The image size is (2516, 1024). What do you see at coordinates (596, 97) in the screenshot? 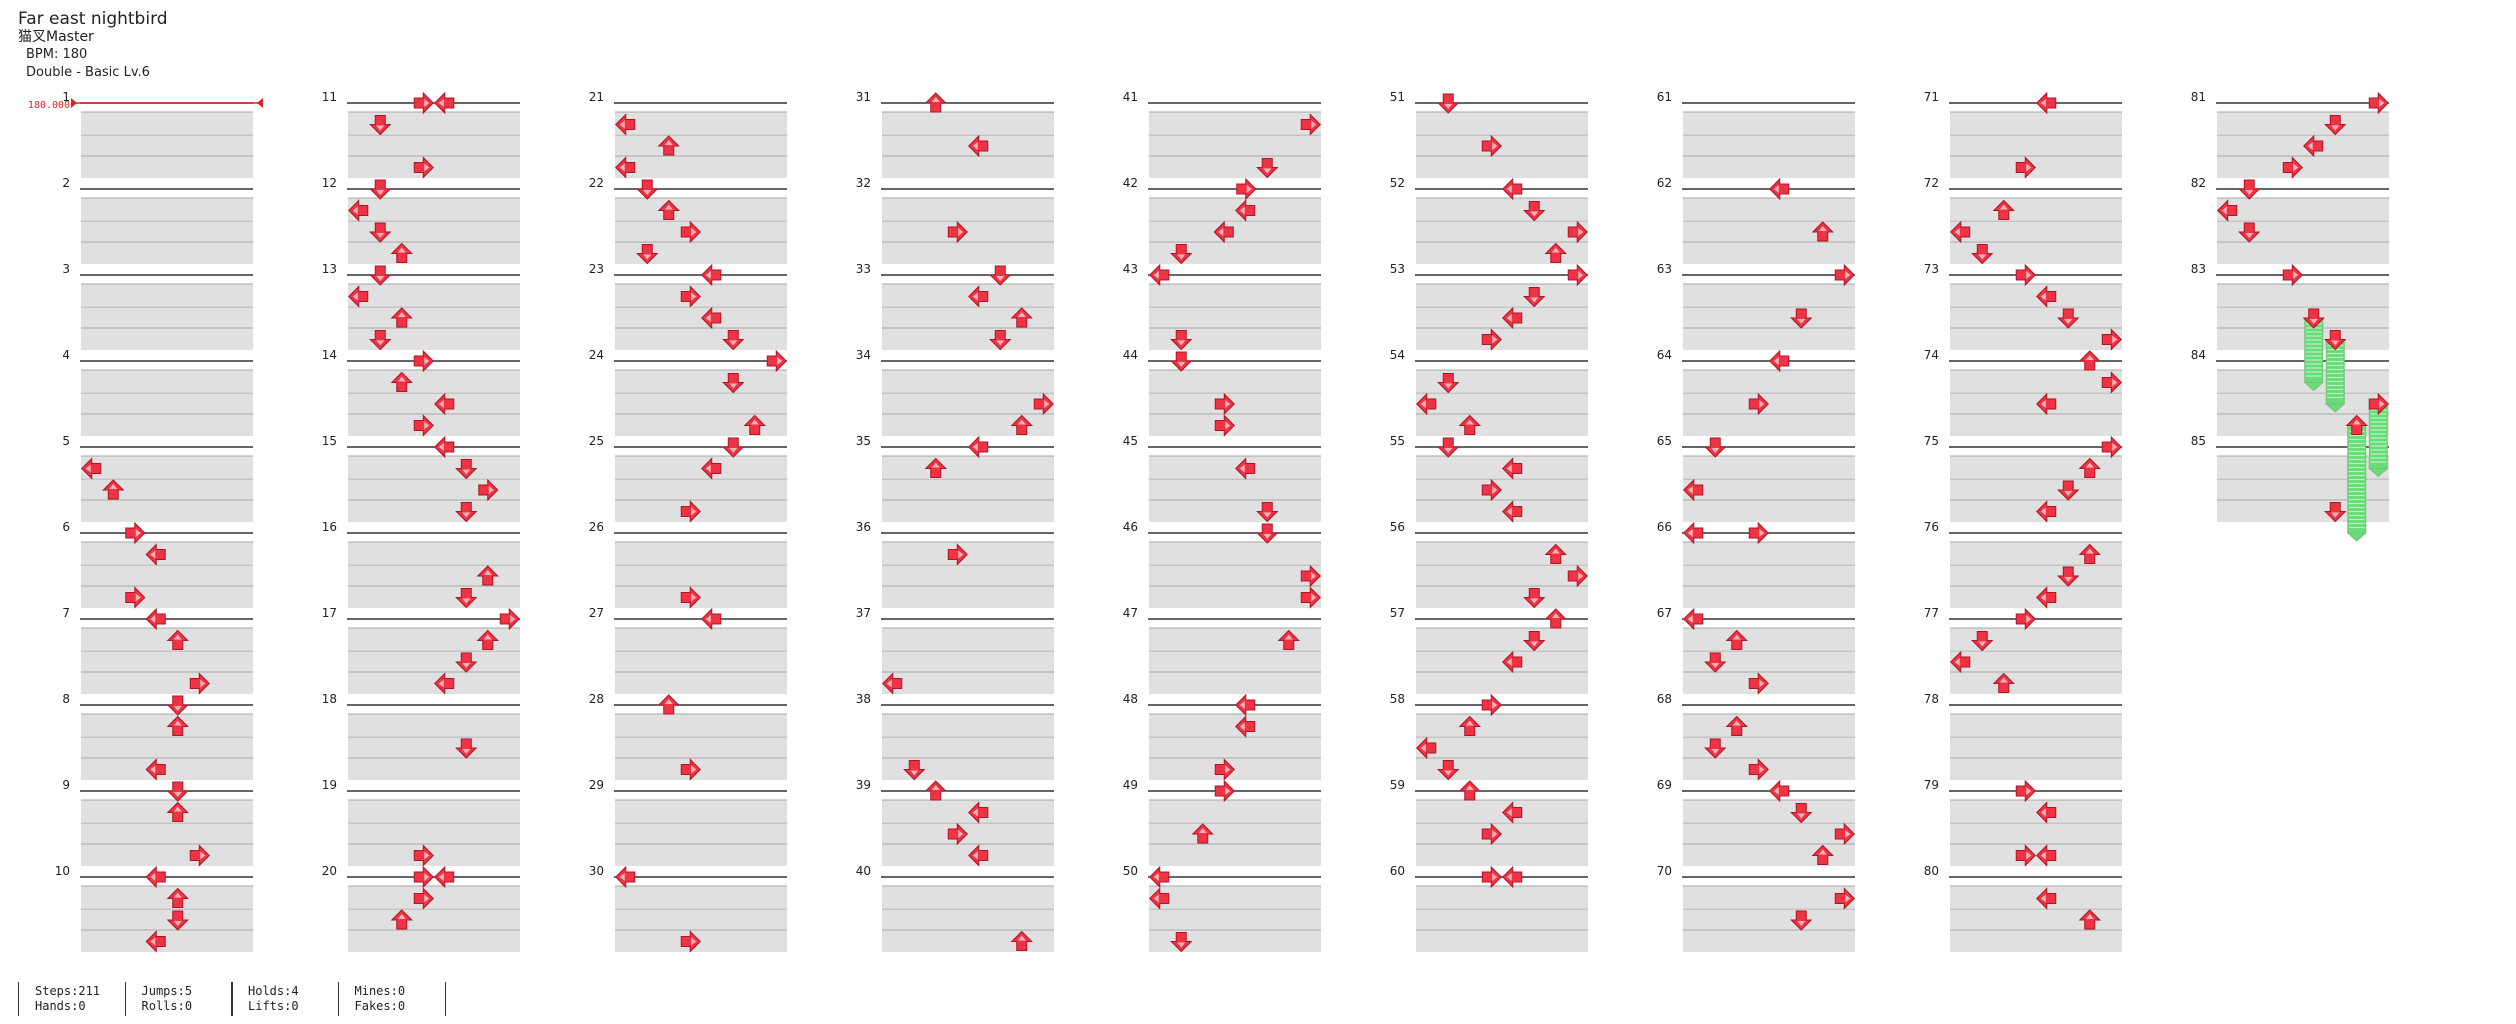
I see `measure-number: 21` at bounding box center [596, 97].